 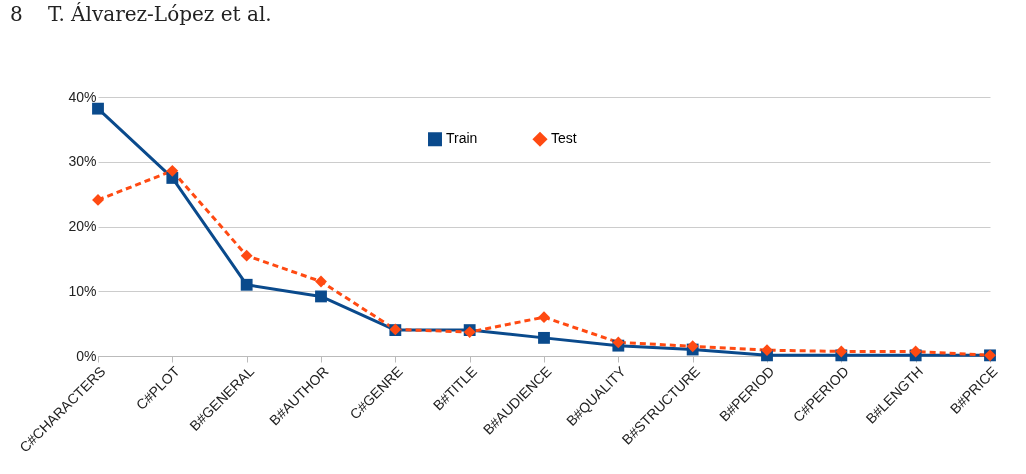 What do you see at coordinates (82, 226) in the screenshot?
I see `y-tick-label: 20%` at bounding box center [82, 226].